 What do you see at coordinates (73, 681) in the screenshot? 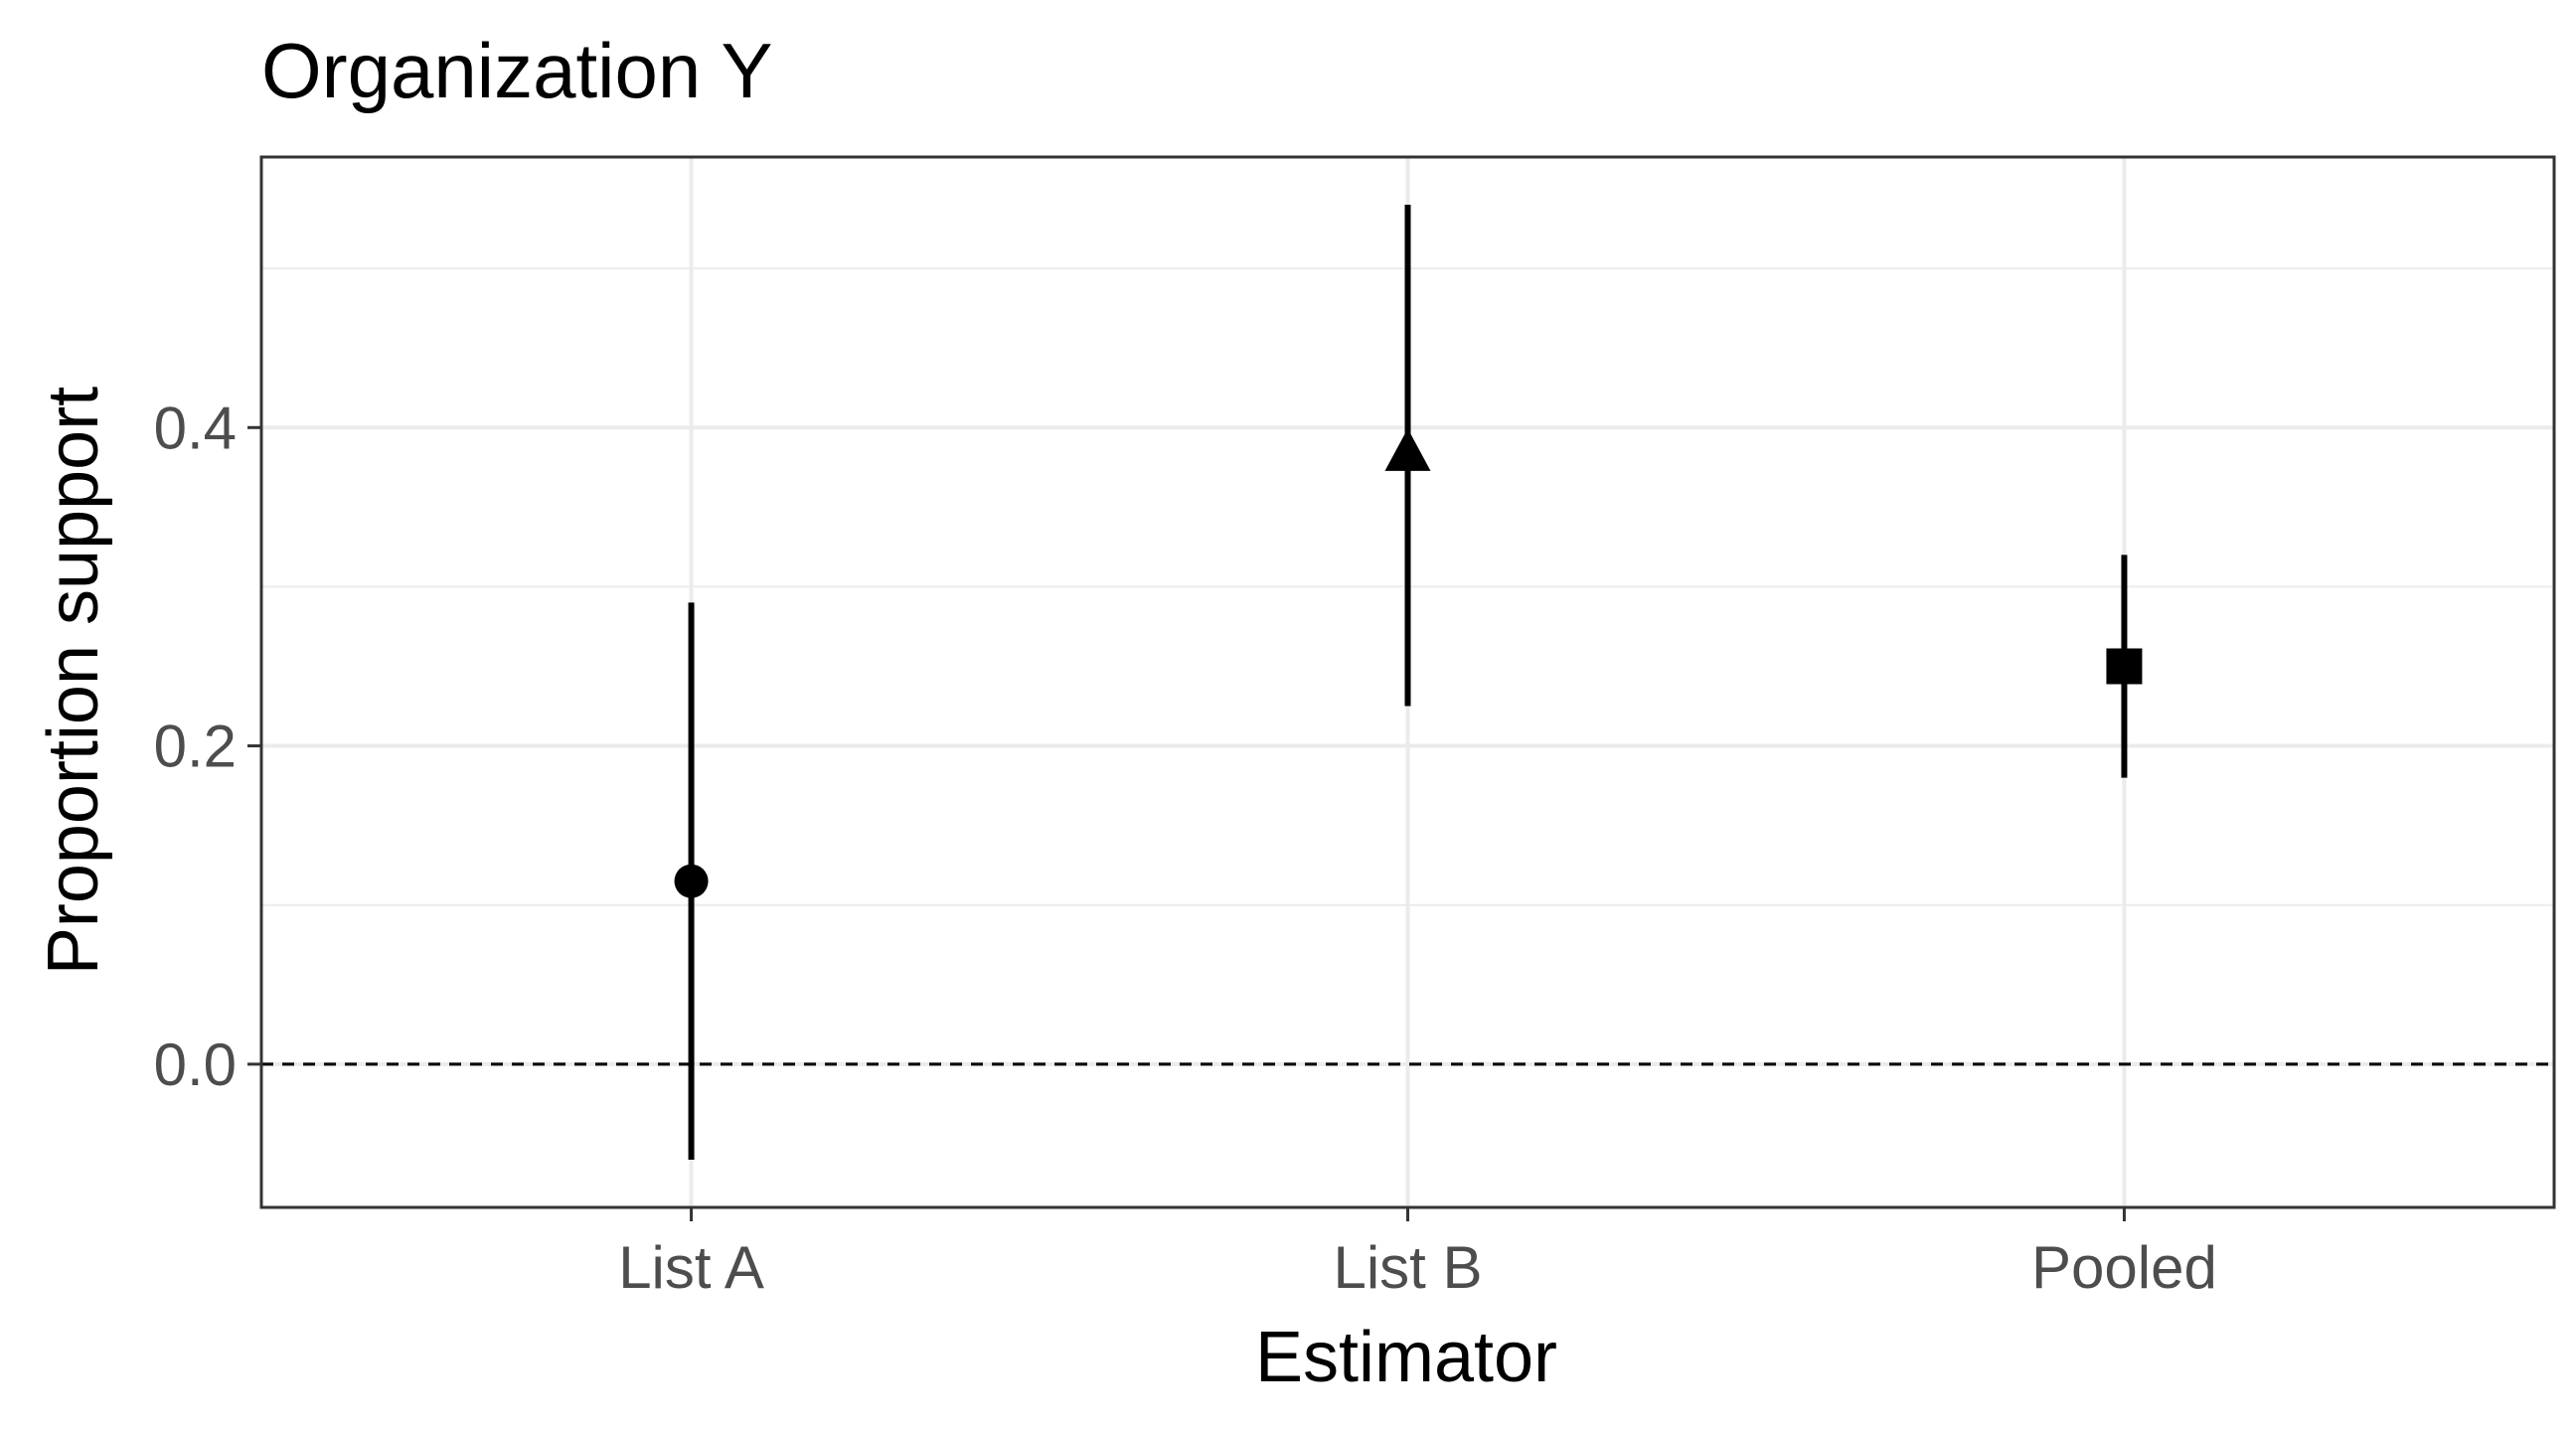
I see `y-axis-label: Proportion support` at bounding box center [73, 681].